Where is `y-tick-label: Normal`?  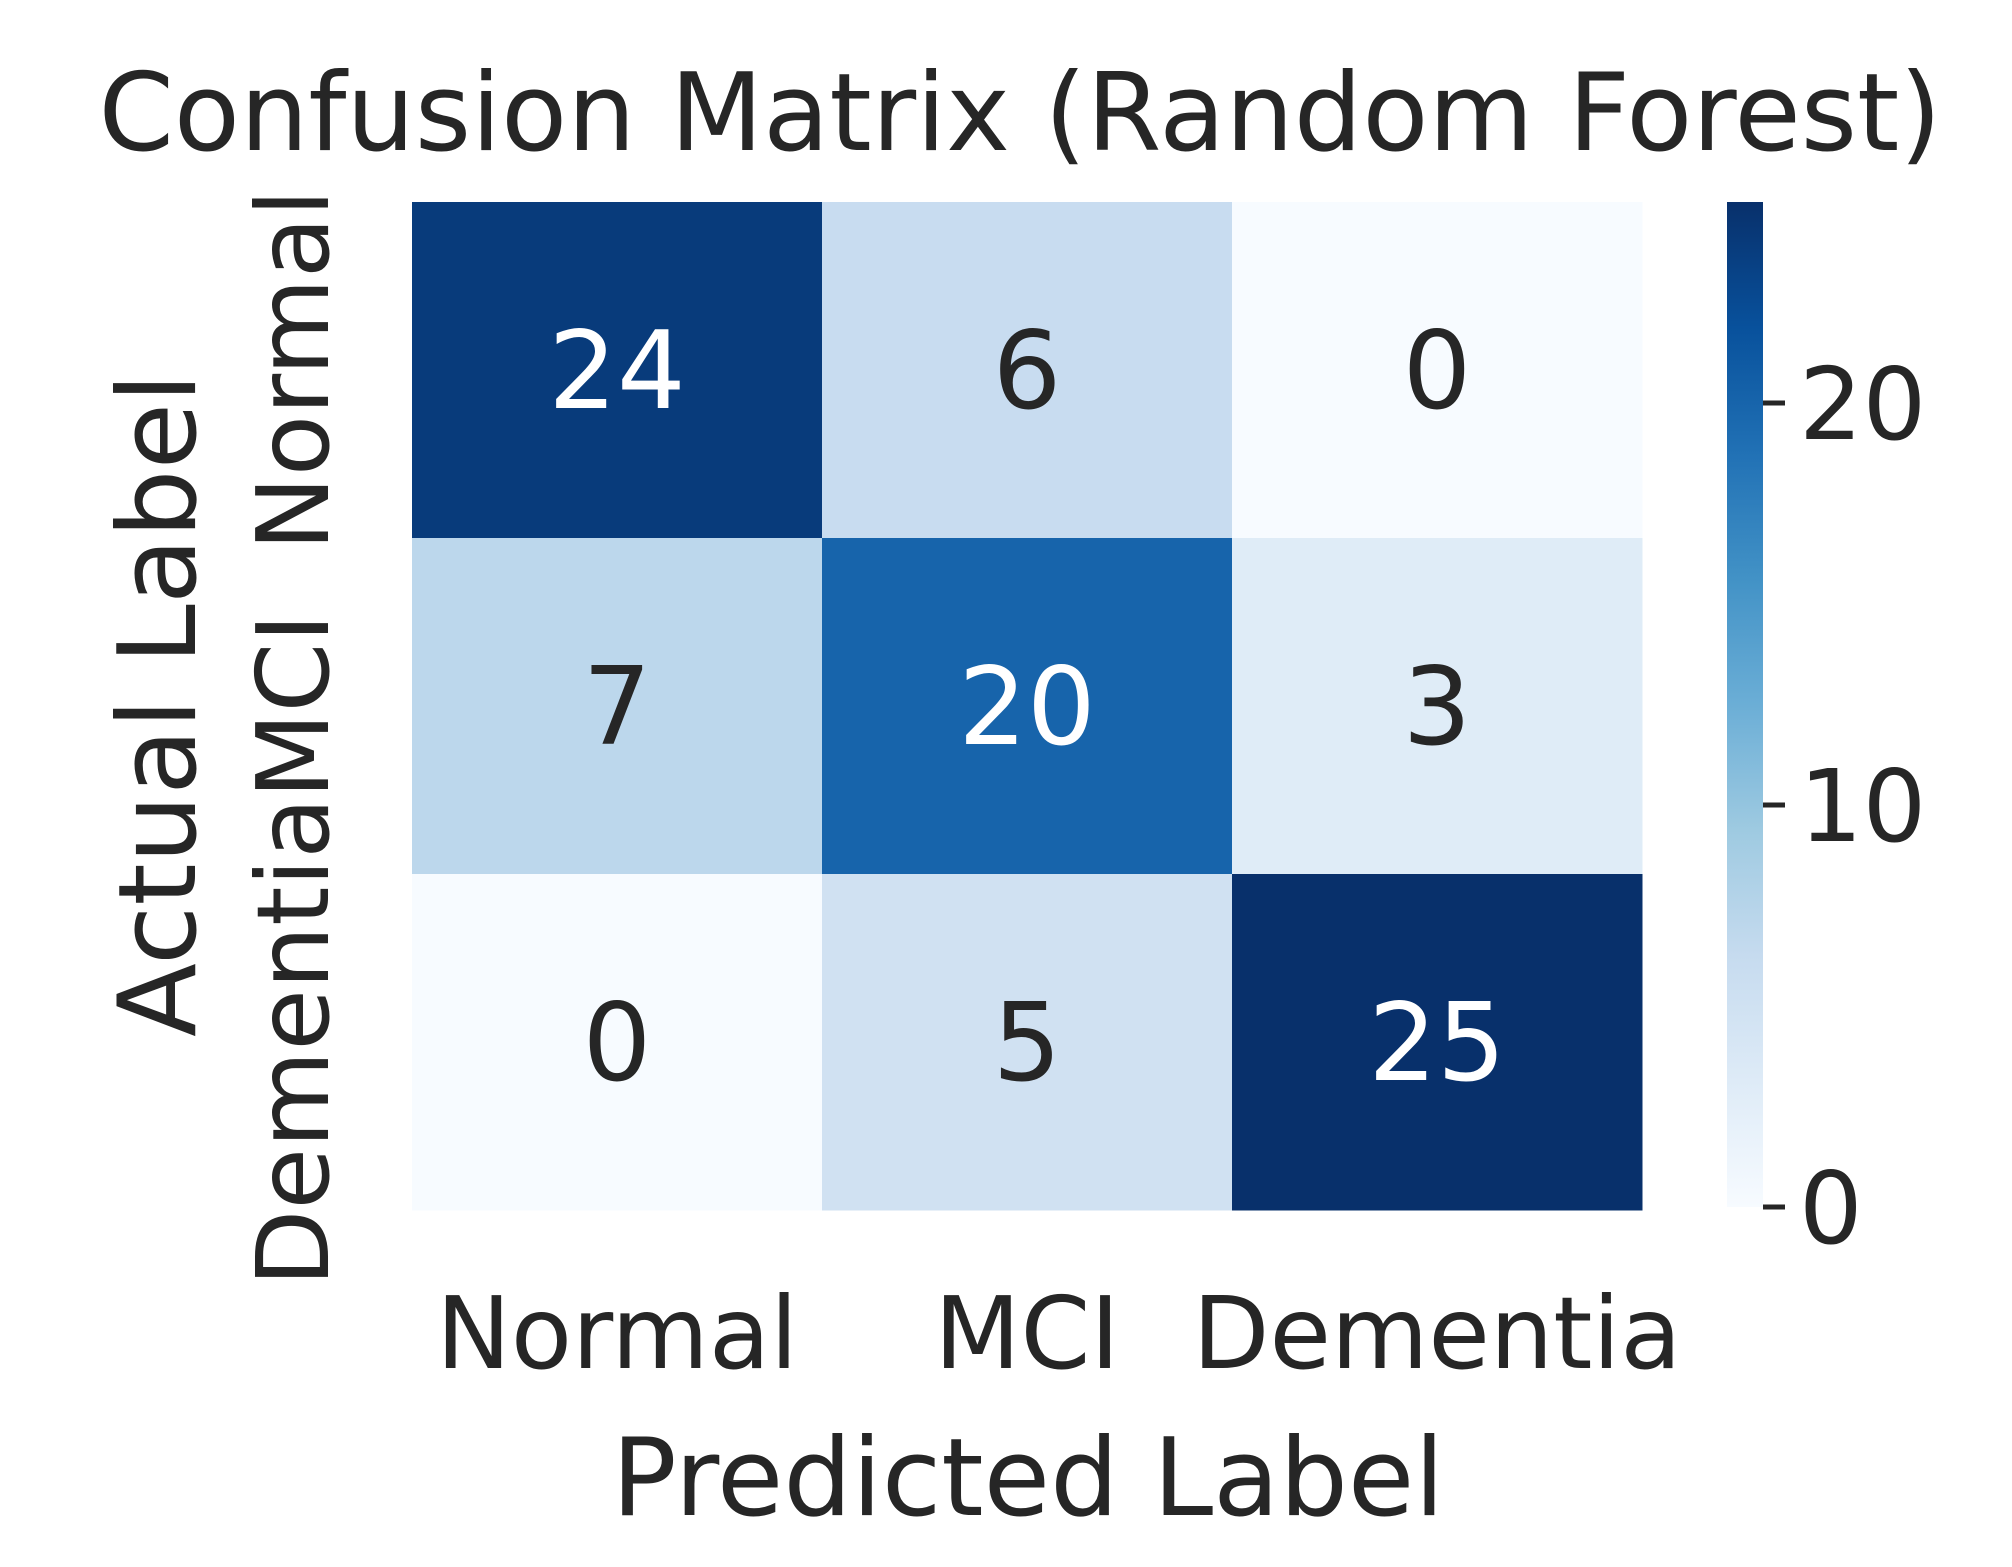
y-tick-label: Normal is located at coordinates (293, 370).